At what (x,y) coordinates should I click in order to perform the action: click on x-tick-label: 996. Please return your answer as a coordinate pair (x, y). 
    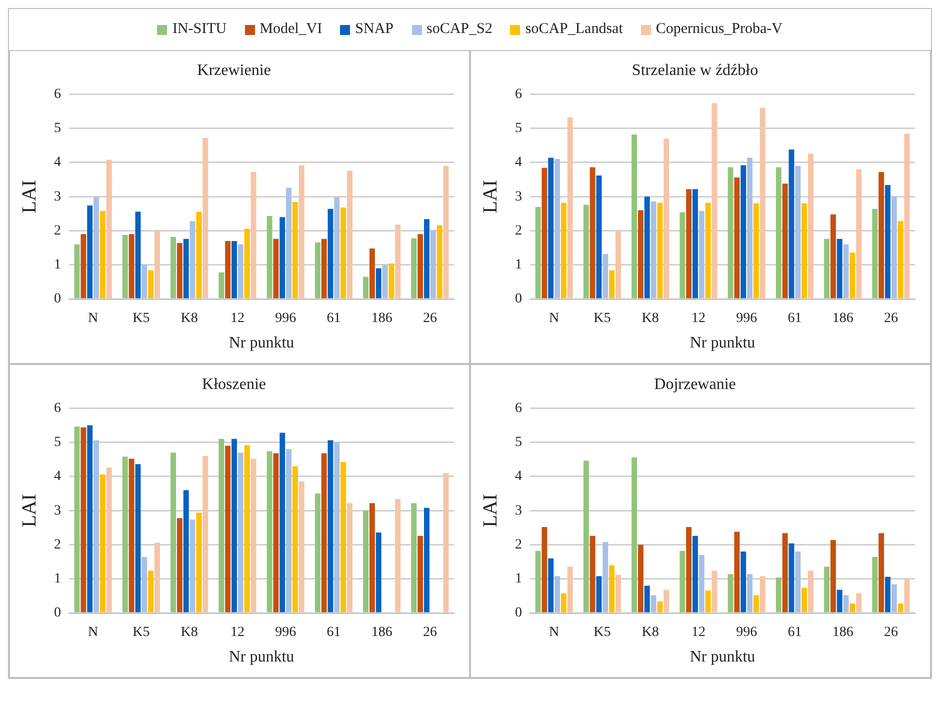
    Looking at the image, I should click on (285, 632).